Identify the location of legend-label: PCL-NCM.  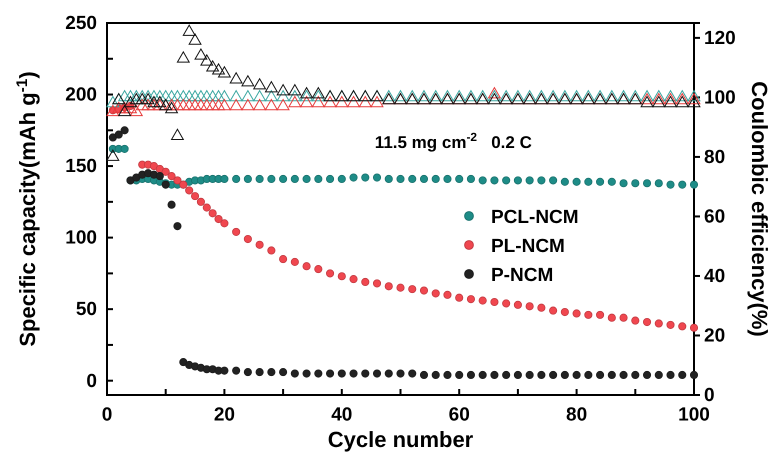
(535, 217).